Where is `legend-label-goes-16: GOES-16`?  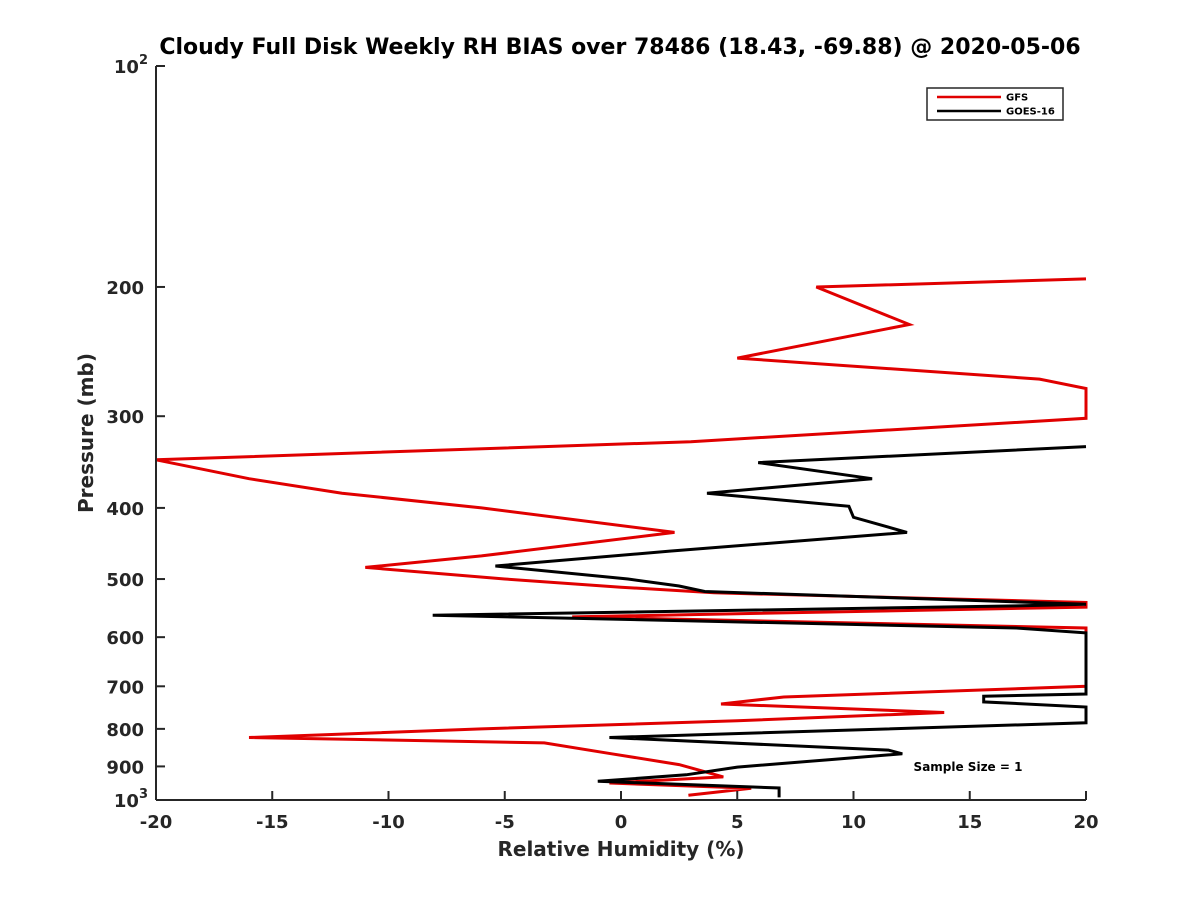
legend-label-goes-16: GOES-16 is located at coordinates (1030, 112).